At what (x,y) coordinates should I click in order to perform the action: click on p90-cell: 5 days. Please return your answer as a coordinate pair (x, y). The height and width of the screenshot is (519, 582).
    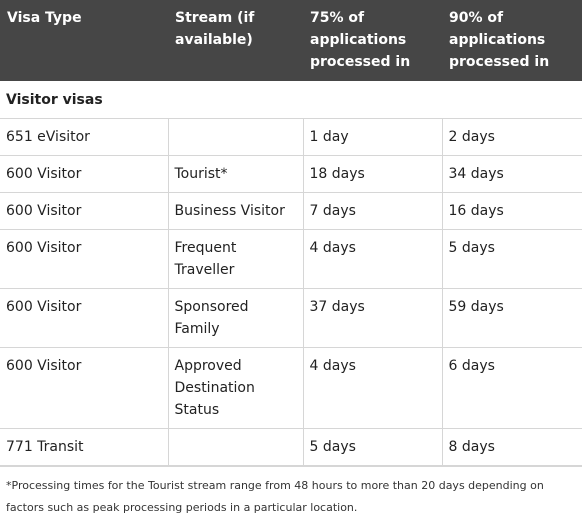
    Looking at the image, I should click on (511, 259).